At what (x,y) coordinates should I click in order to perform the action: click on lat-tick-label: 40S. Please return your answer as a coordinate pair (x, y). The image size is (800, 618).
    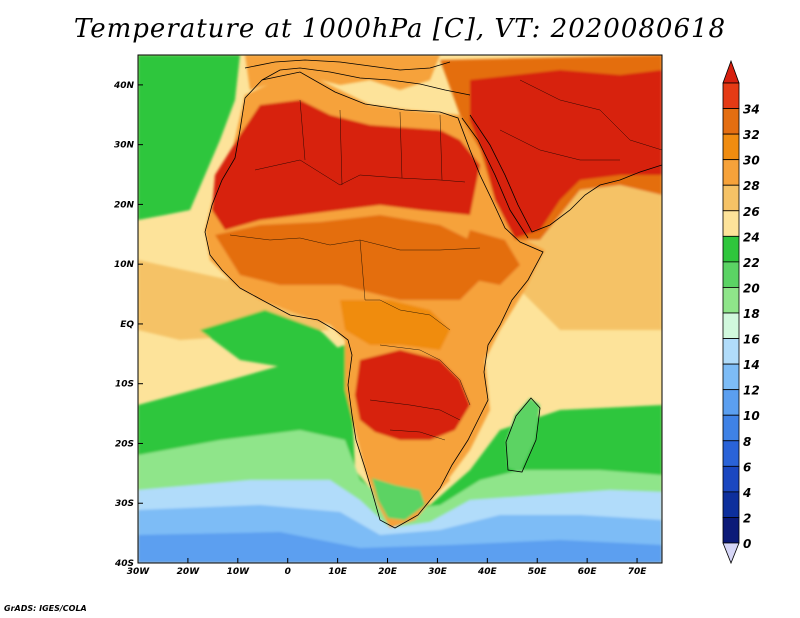
    Looking at the image, I should click on (124, 564).